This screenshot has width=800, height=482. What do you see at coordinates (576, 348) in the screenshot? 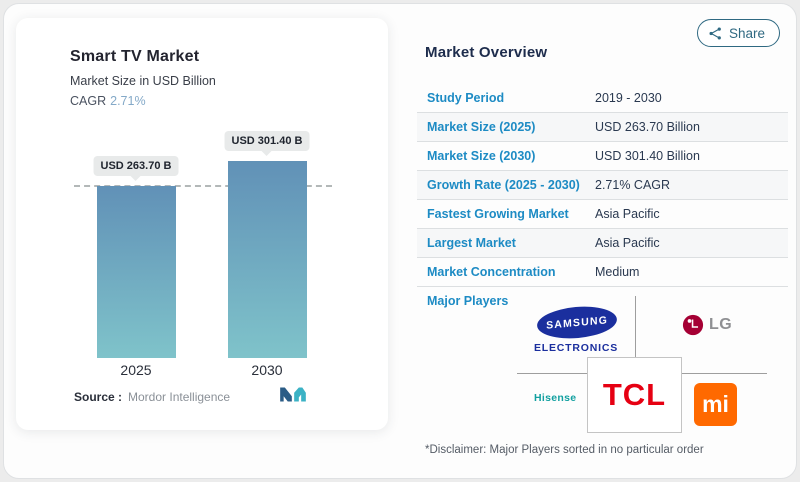
I see `samsung-electronics-text: ELECTRONICS` at bounding box center [576, 348].